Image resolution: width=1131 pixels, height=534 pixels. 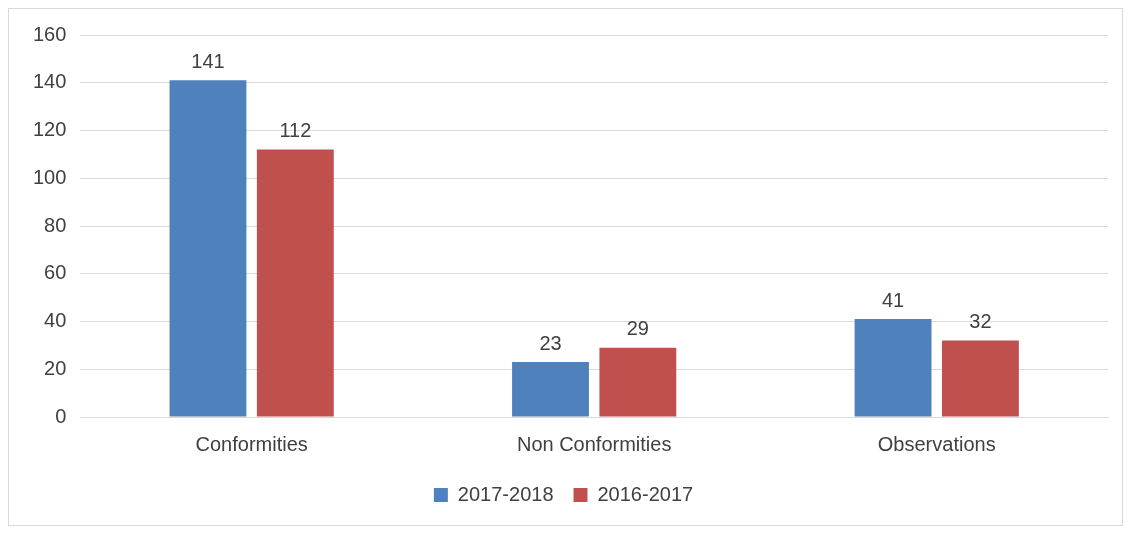 What do you see at coordinates (295, 130) in the screenshot?
I see `data-label: 112` at bounding box center [295, 130].